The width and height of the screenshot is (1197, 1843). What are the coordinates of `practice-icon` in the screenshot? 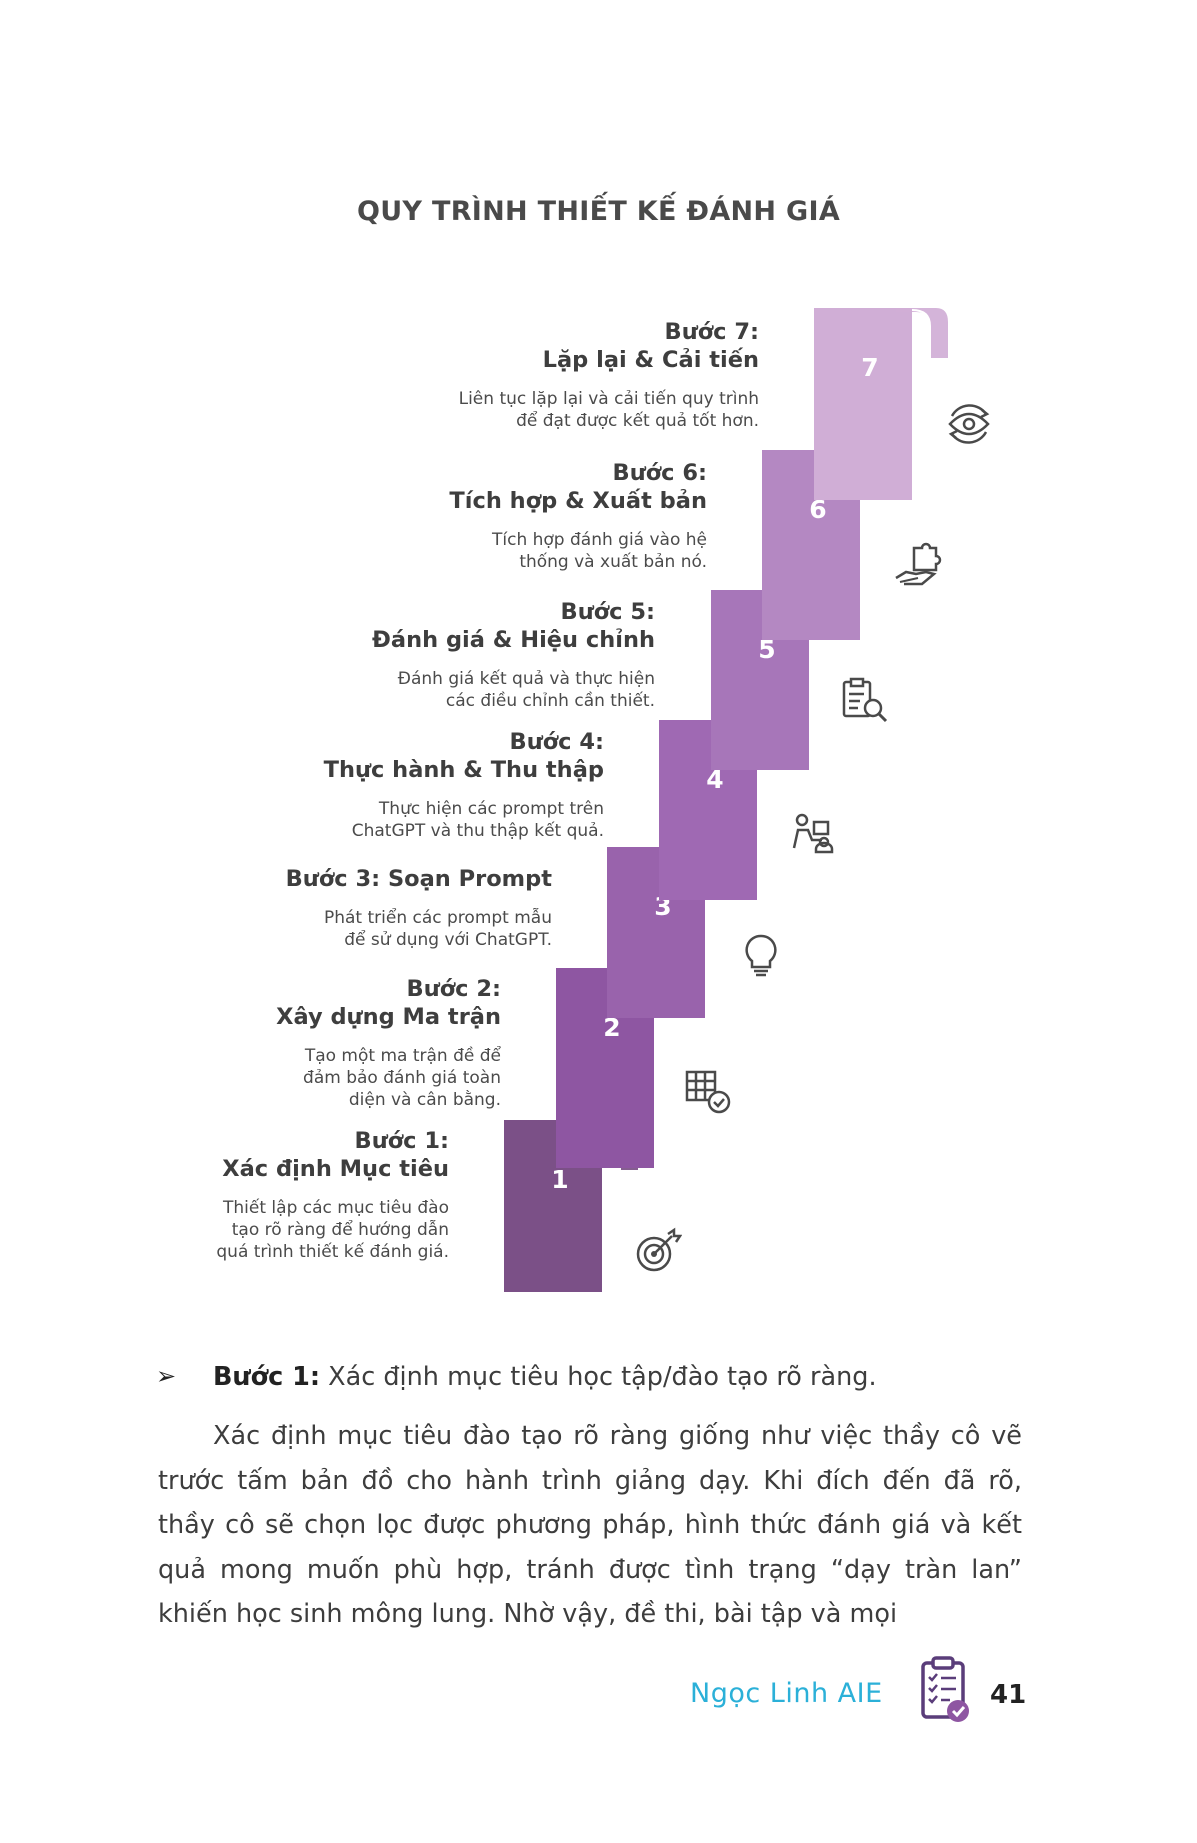 It's located at (813, 833).